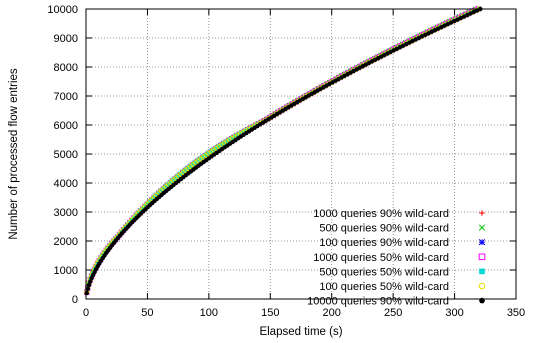 The height and width of the screenshot is (343, 548). What do you see at coordinates (384, 229) in the screenshot?
I see `legend-label: 500 queries 90% wild-card` at bounding box center [384, 229].